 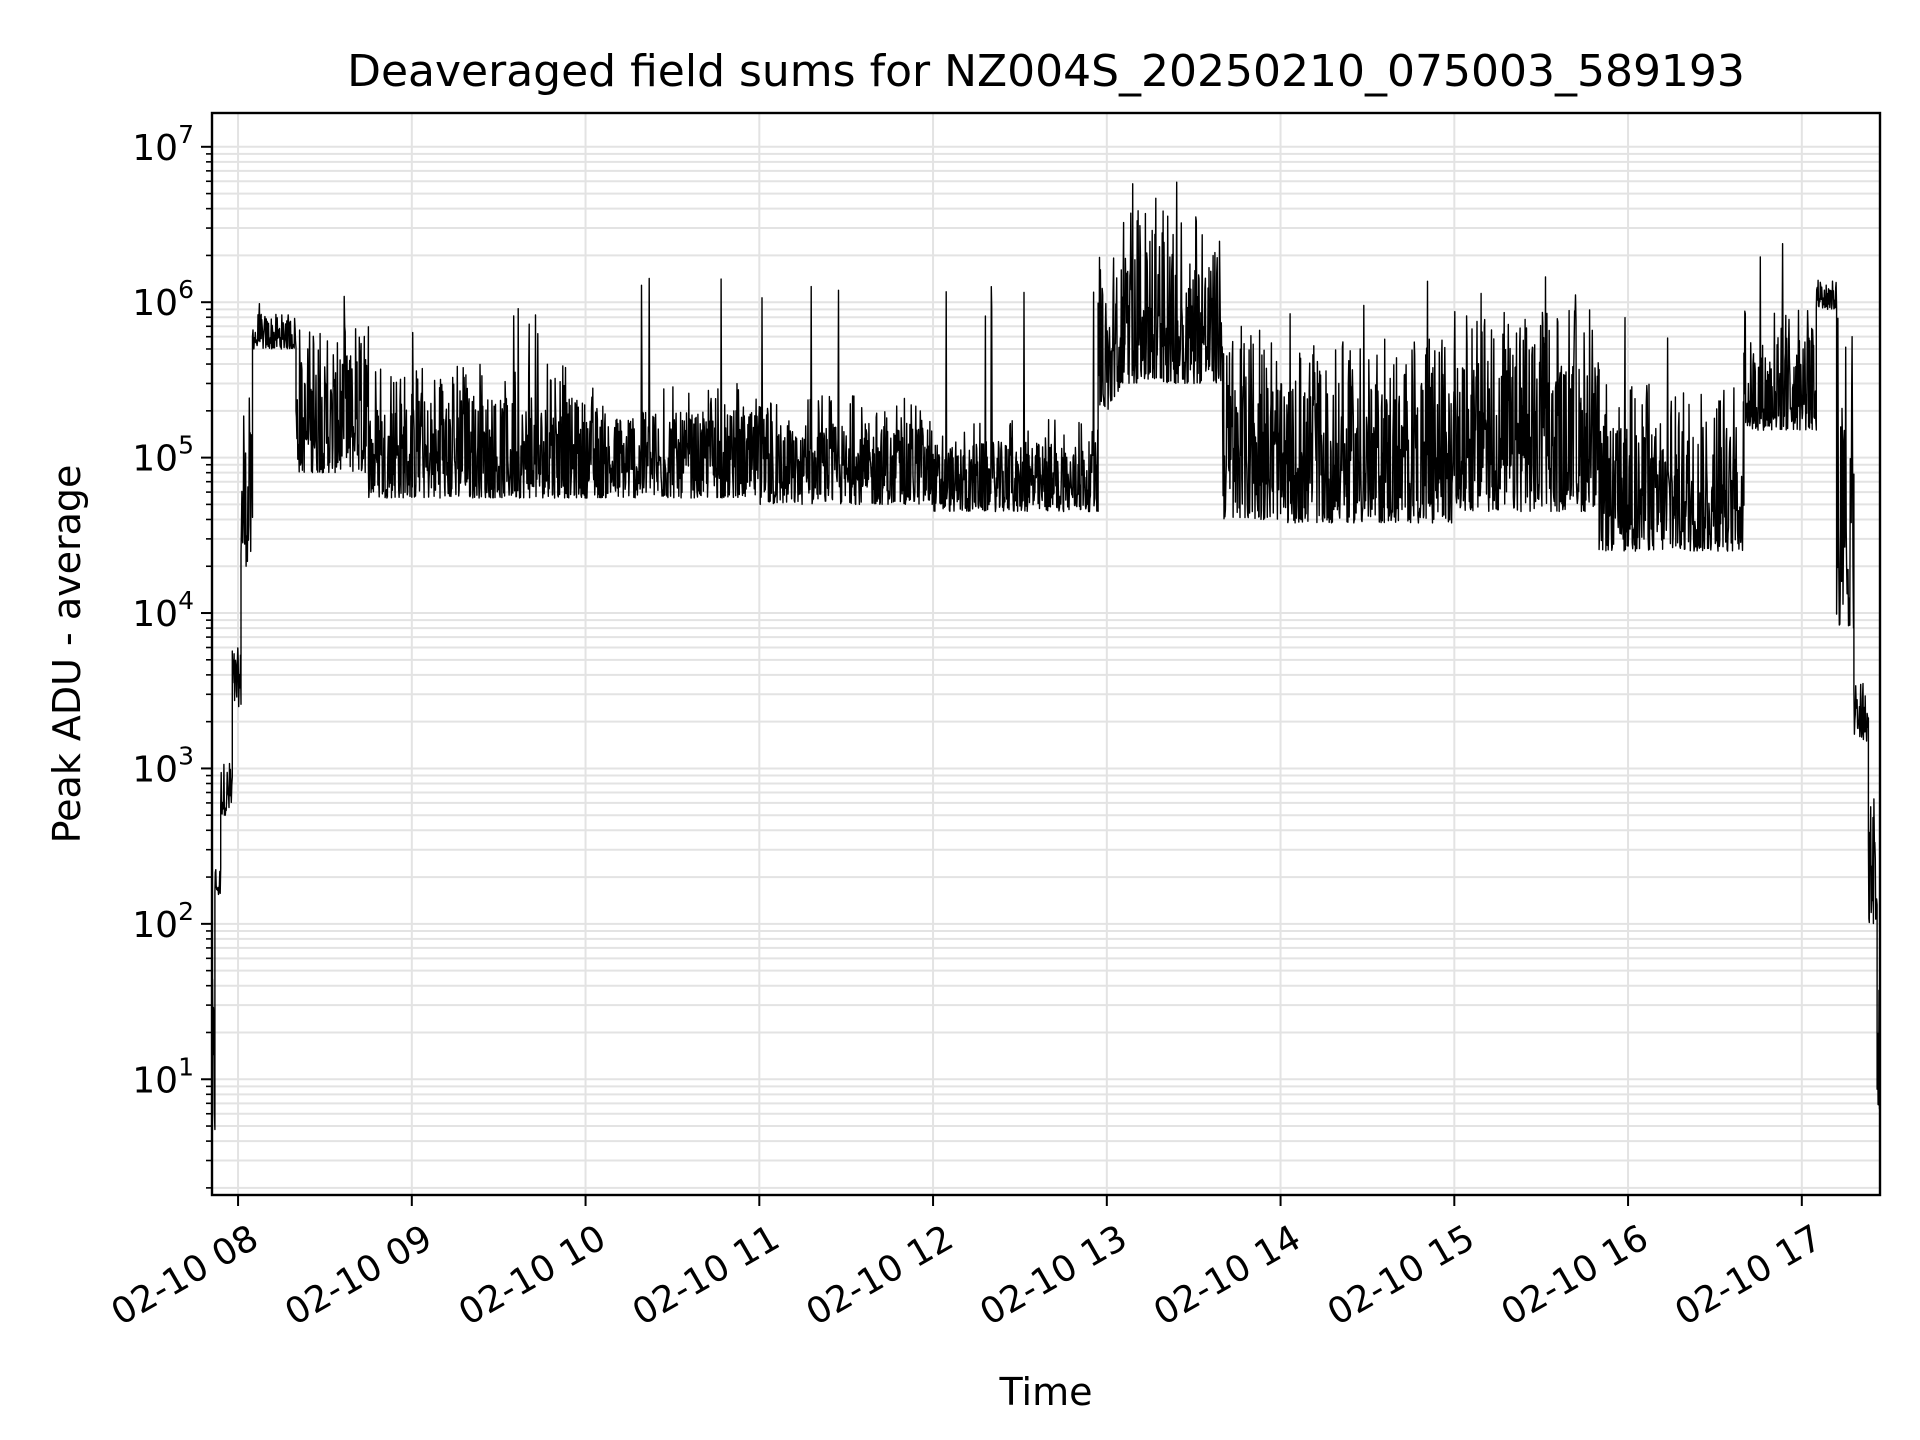 What do you see at coordinates (186, 911) in the screenshot?
I see `y-tick-exponent: 2` at bounding box center [186, 911].